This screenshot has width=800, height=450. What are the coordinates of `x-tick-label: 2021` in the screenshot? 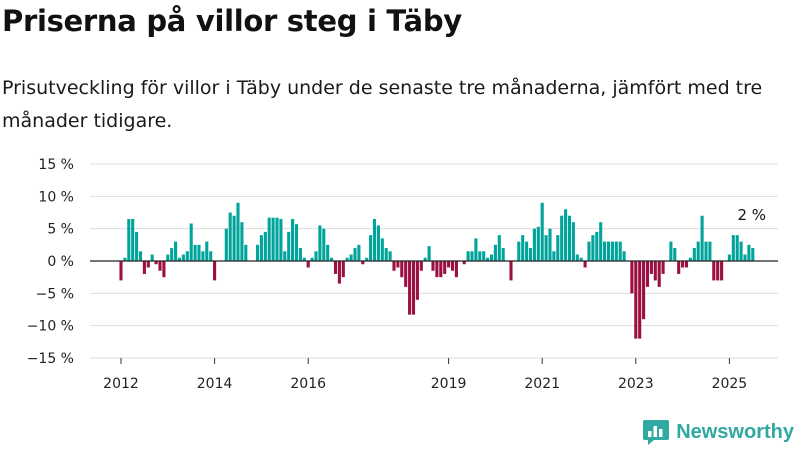 It's located at (542, 384).